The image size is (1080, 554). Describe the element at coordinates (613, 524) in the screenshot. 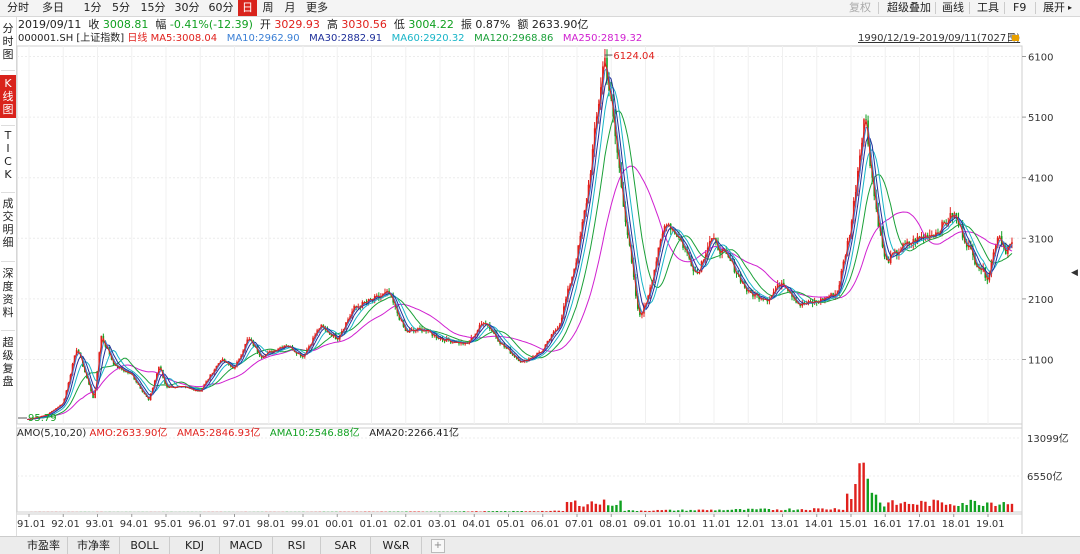

I see `x-tick-label: 08.01` at that location.